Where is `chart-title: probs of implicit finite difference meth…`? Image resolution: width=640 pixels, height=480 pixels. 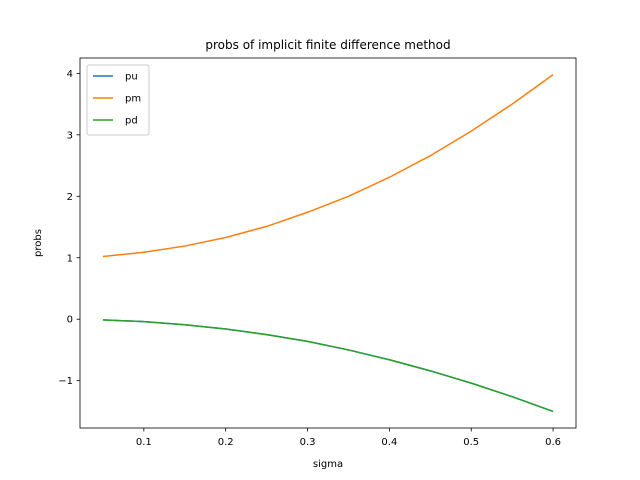
chart-title: probs of implicit finite difference meth… is located at coordinates (327, 45).